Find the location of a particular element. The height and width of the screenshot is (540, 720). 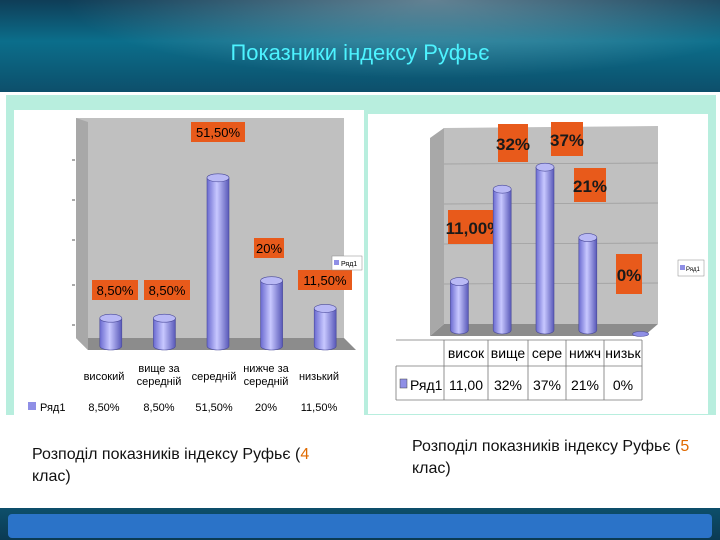

data-table is located at coordinates (519, 370).